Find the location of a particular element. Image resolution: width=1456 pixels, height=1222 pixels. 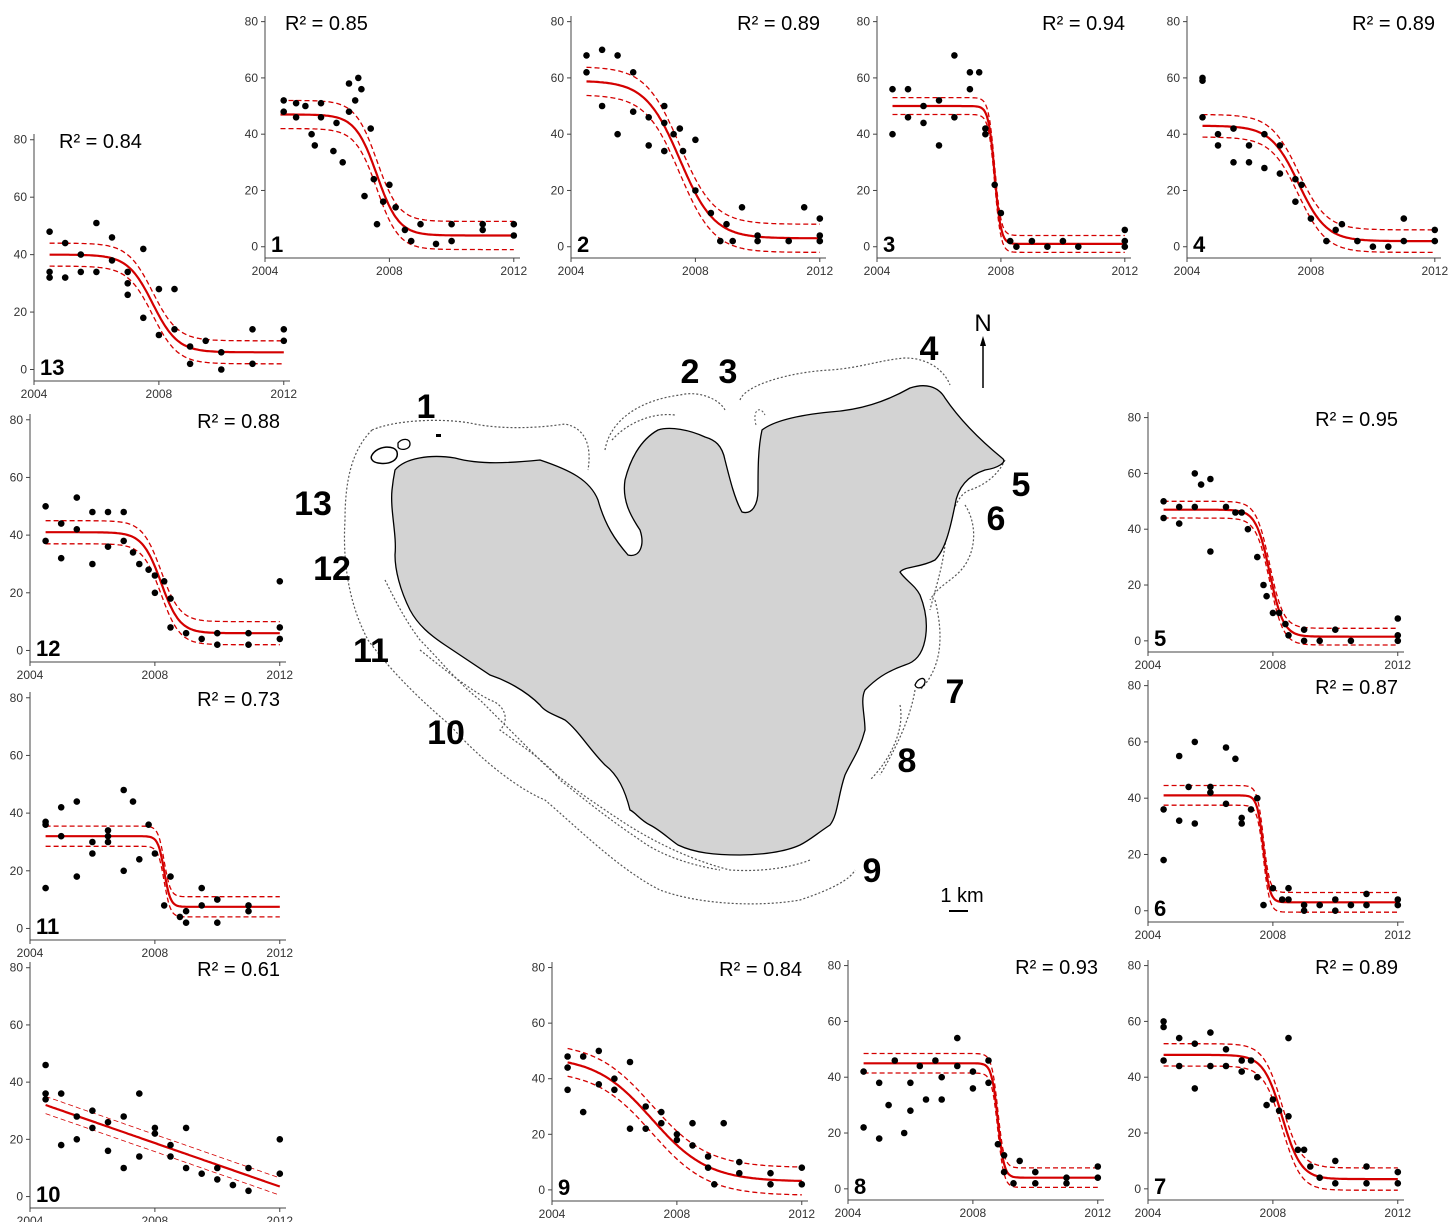

x-tick-label: 2008 is located at coordinates (159, 394).